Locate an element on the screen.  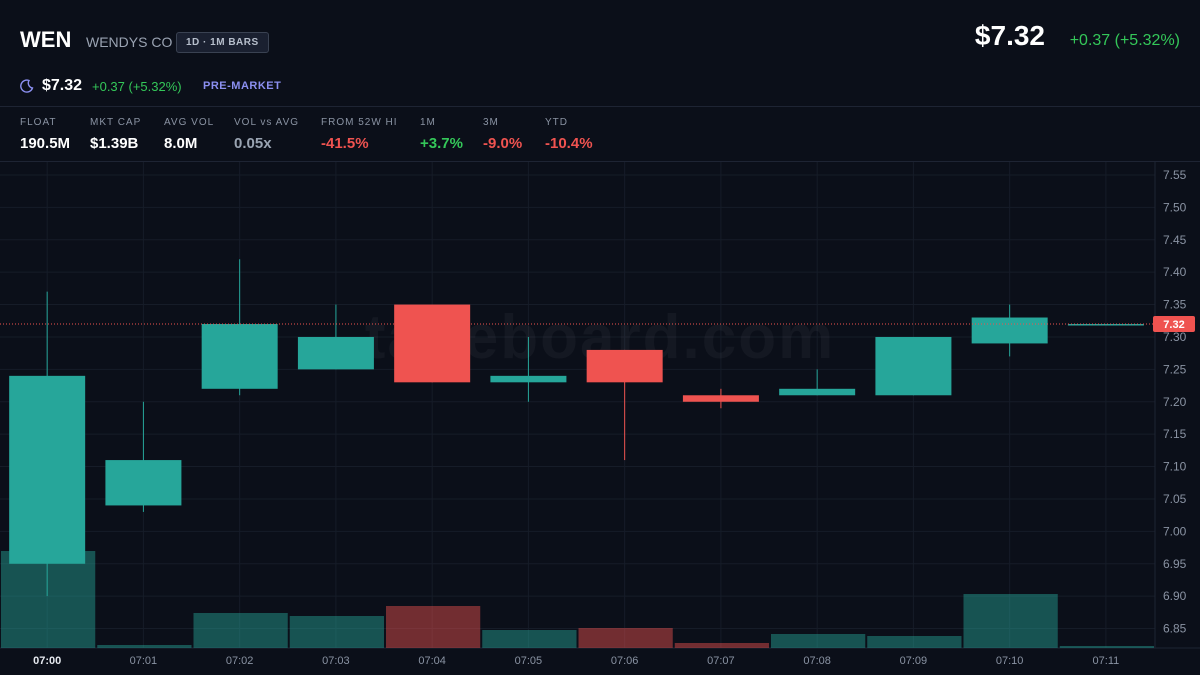
stat-value: 190.5M is located at coordinates (45, 143).